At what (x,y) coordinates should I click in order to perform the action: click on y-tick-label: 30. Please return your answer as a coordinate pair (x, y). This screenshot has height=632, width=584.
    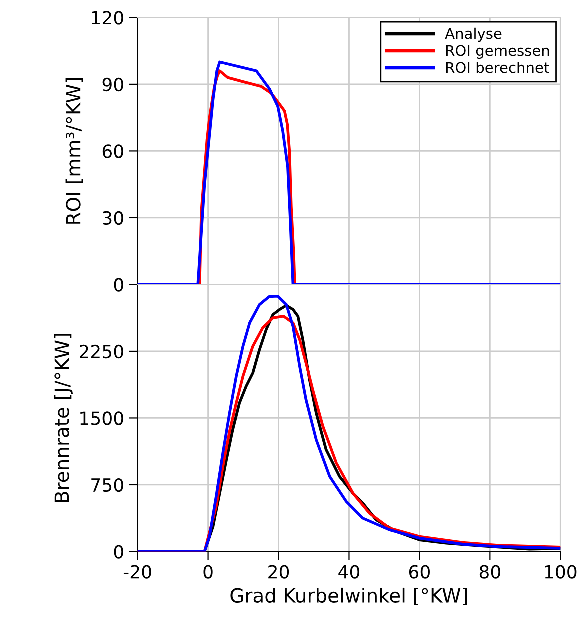
    Looking at the image, I should click on (113, 218).